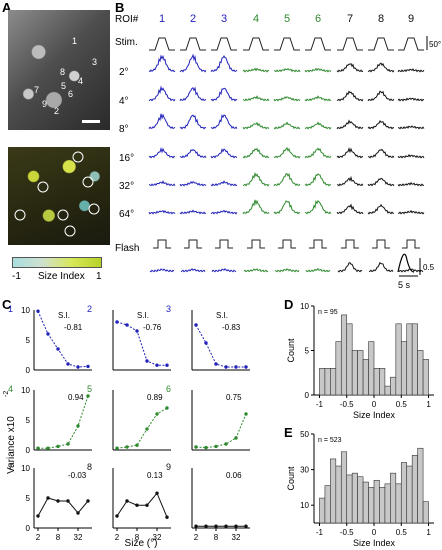 Image resolution: width=442 pixels, height=550 pixels. I want to click on response-trace-roi1-size3, so click(162, 153).